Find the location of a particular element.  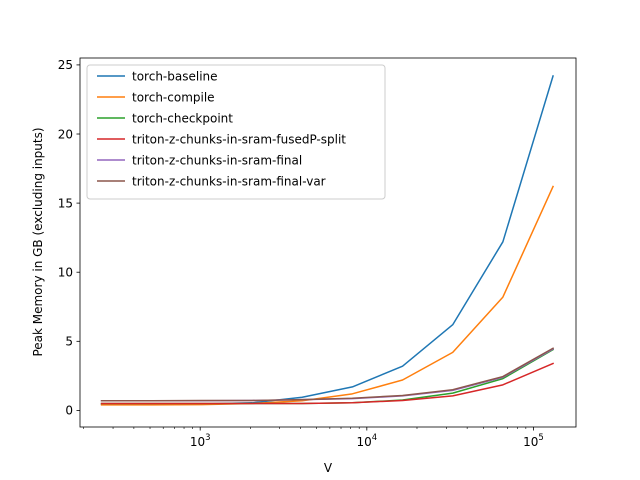

y-axis-label: Peak Memory in GB (excluding inputs) is located at coordinates (38, 241).